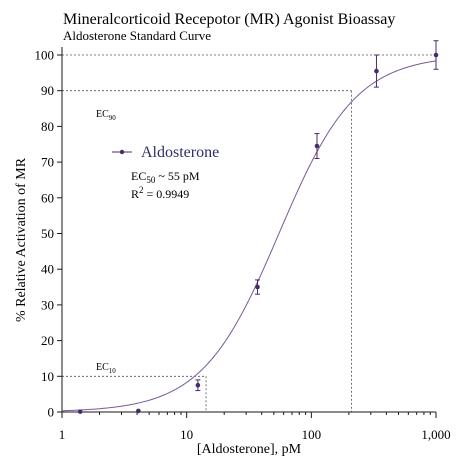  Describe the element at coordinates (141, 190) in the screenshot. I see `r2-superscript: 2` at that location.